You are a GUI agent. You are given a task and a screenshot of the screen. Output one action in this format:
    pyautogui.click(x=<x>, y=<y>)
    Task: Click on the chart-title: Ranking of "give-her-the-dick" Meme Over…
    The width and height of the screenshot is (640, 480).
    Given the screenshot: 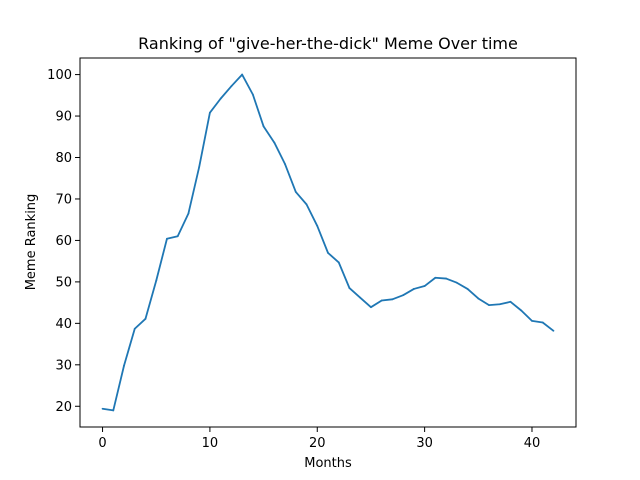 What is the action you would take?
    pyautogui.click(x=328, y=43)
    